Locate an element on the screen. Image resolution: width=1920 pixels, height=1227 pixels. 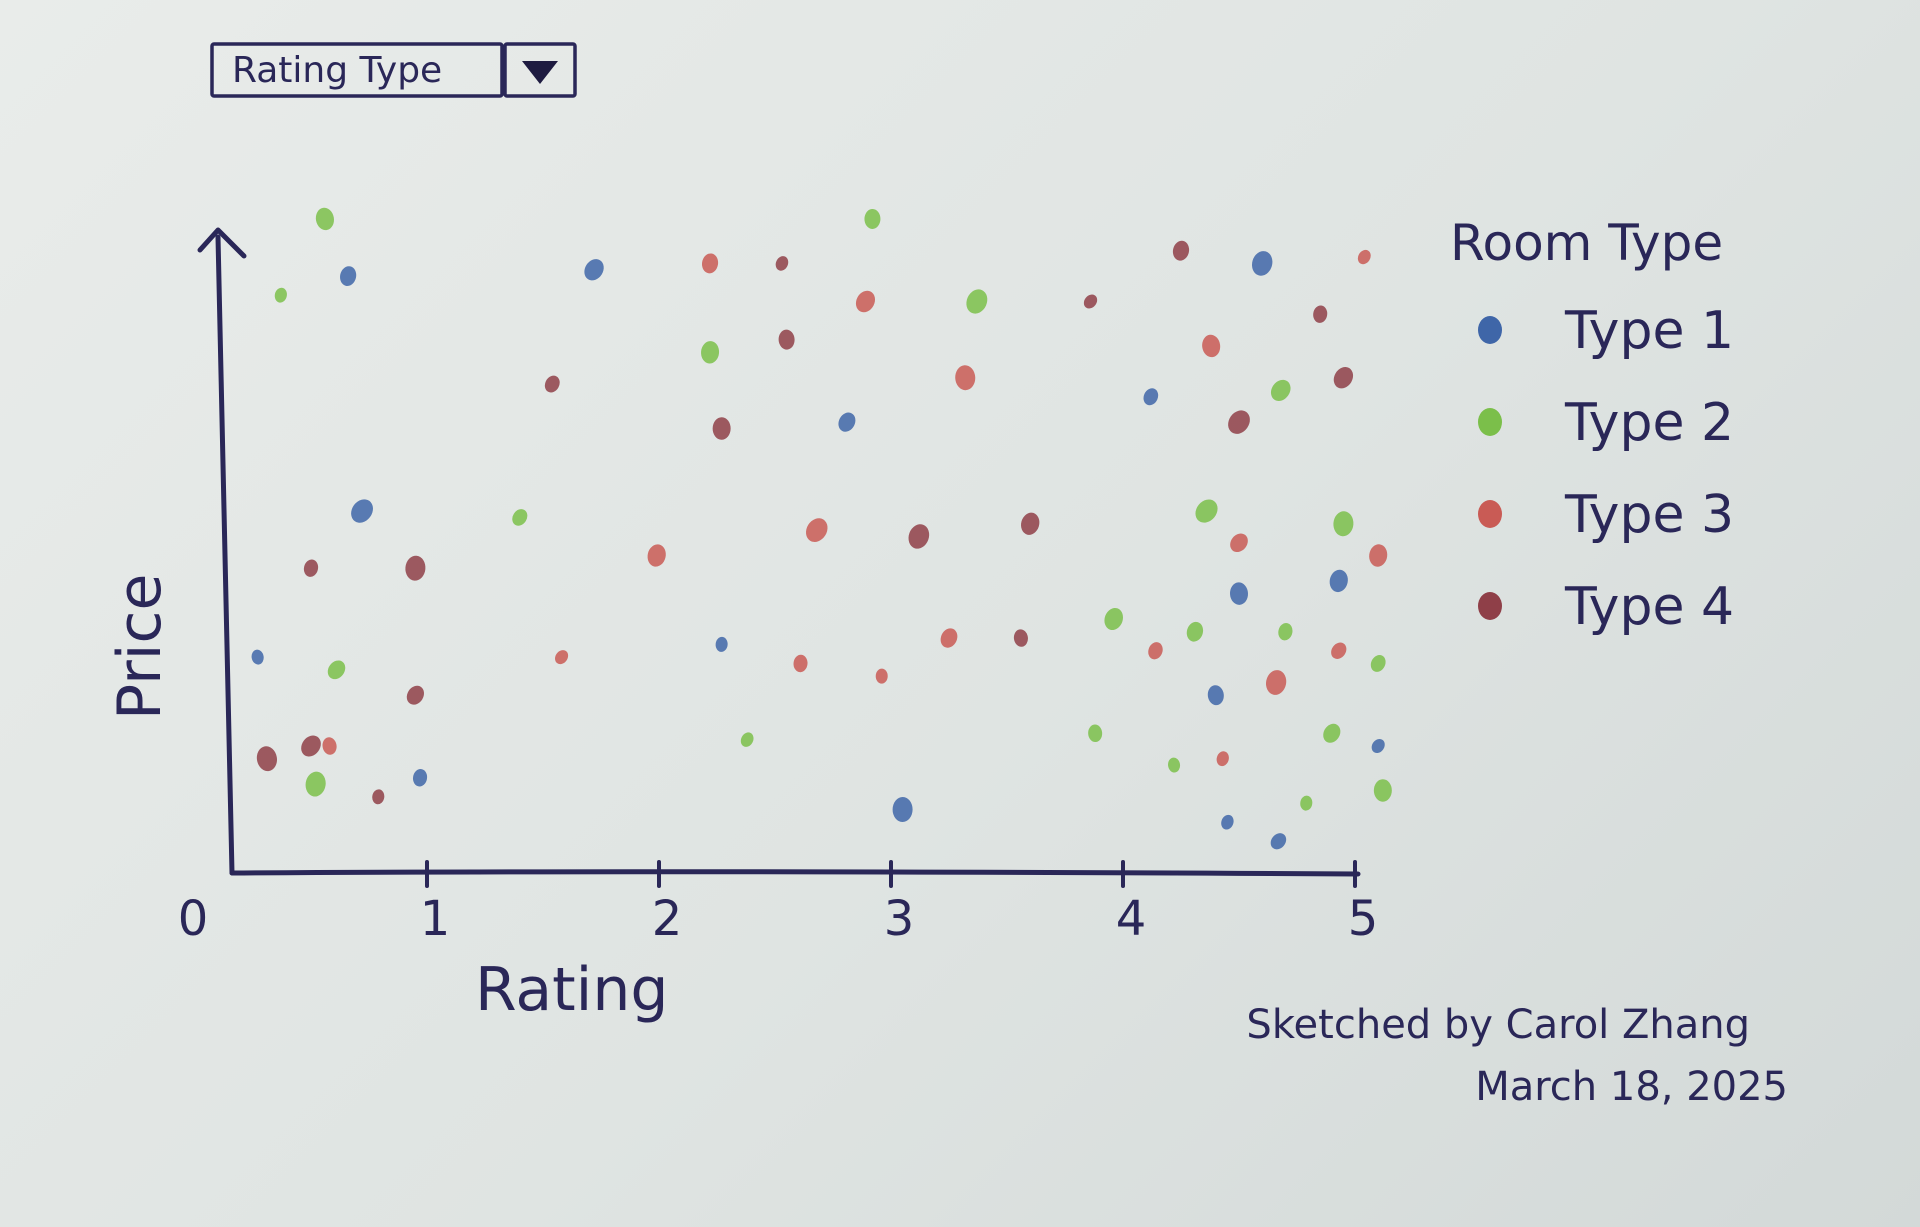
y-axis-line is located at coordinates (225, 555).